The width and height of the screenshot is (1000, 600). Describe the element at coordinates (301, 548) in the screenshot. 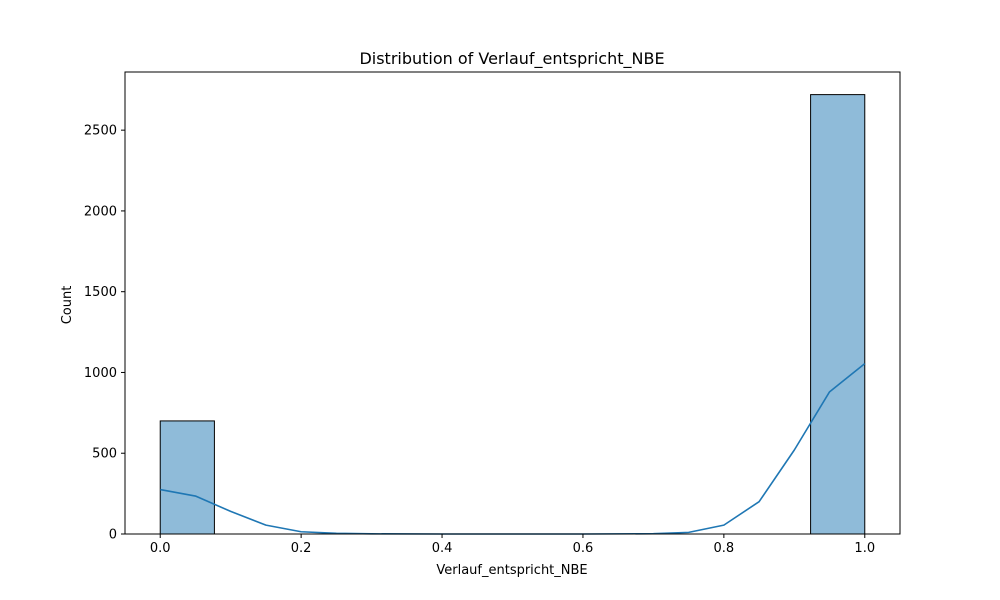

I see `x-tick-label: 0.2` at that location.